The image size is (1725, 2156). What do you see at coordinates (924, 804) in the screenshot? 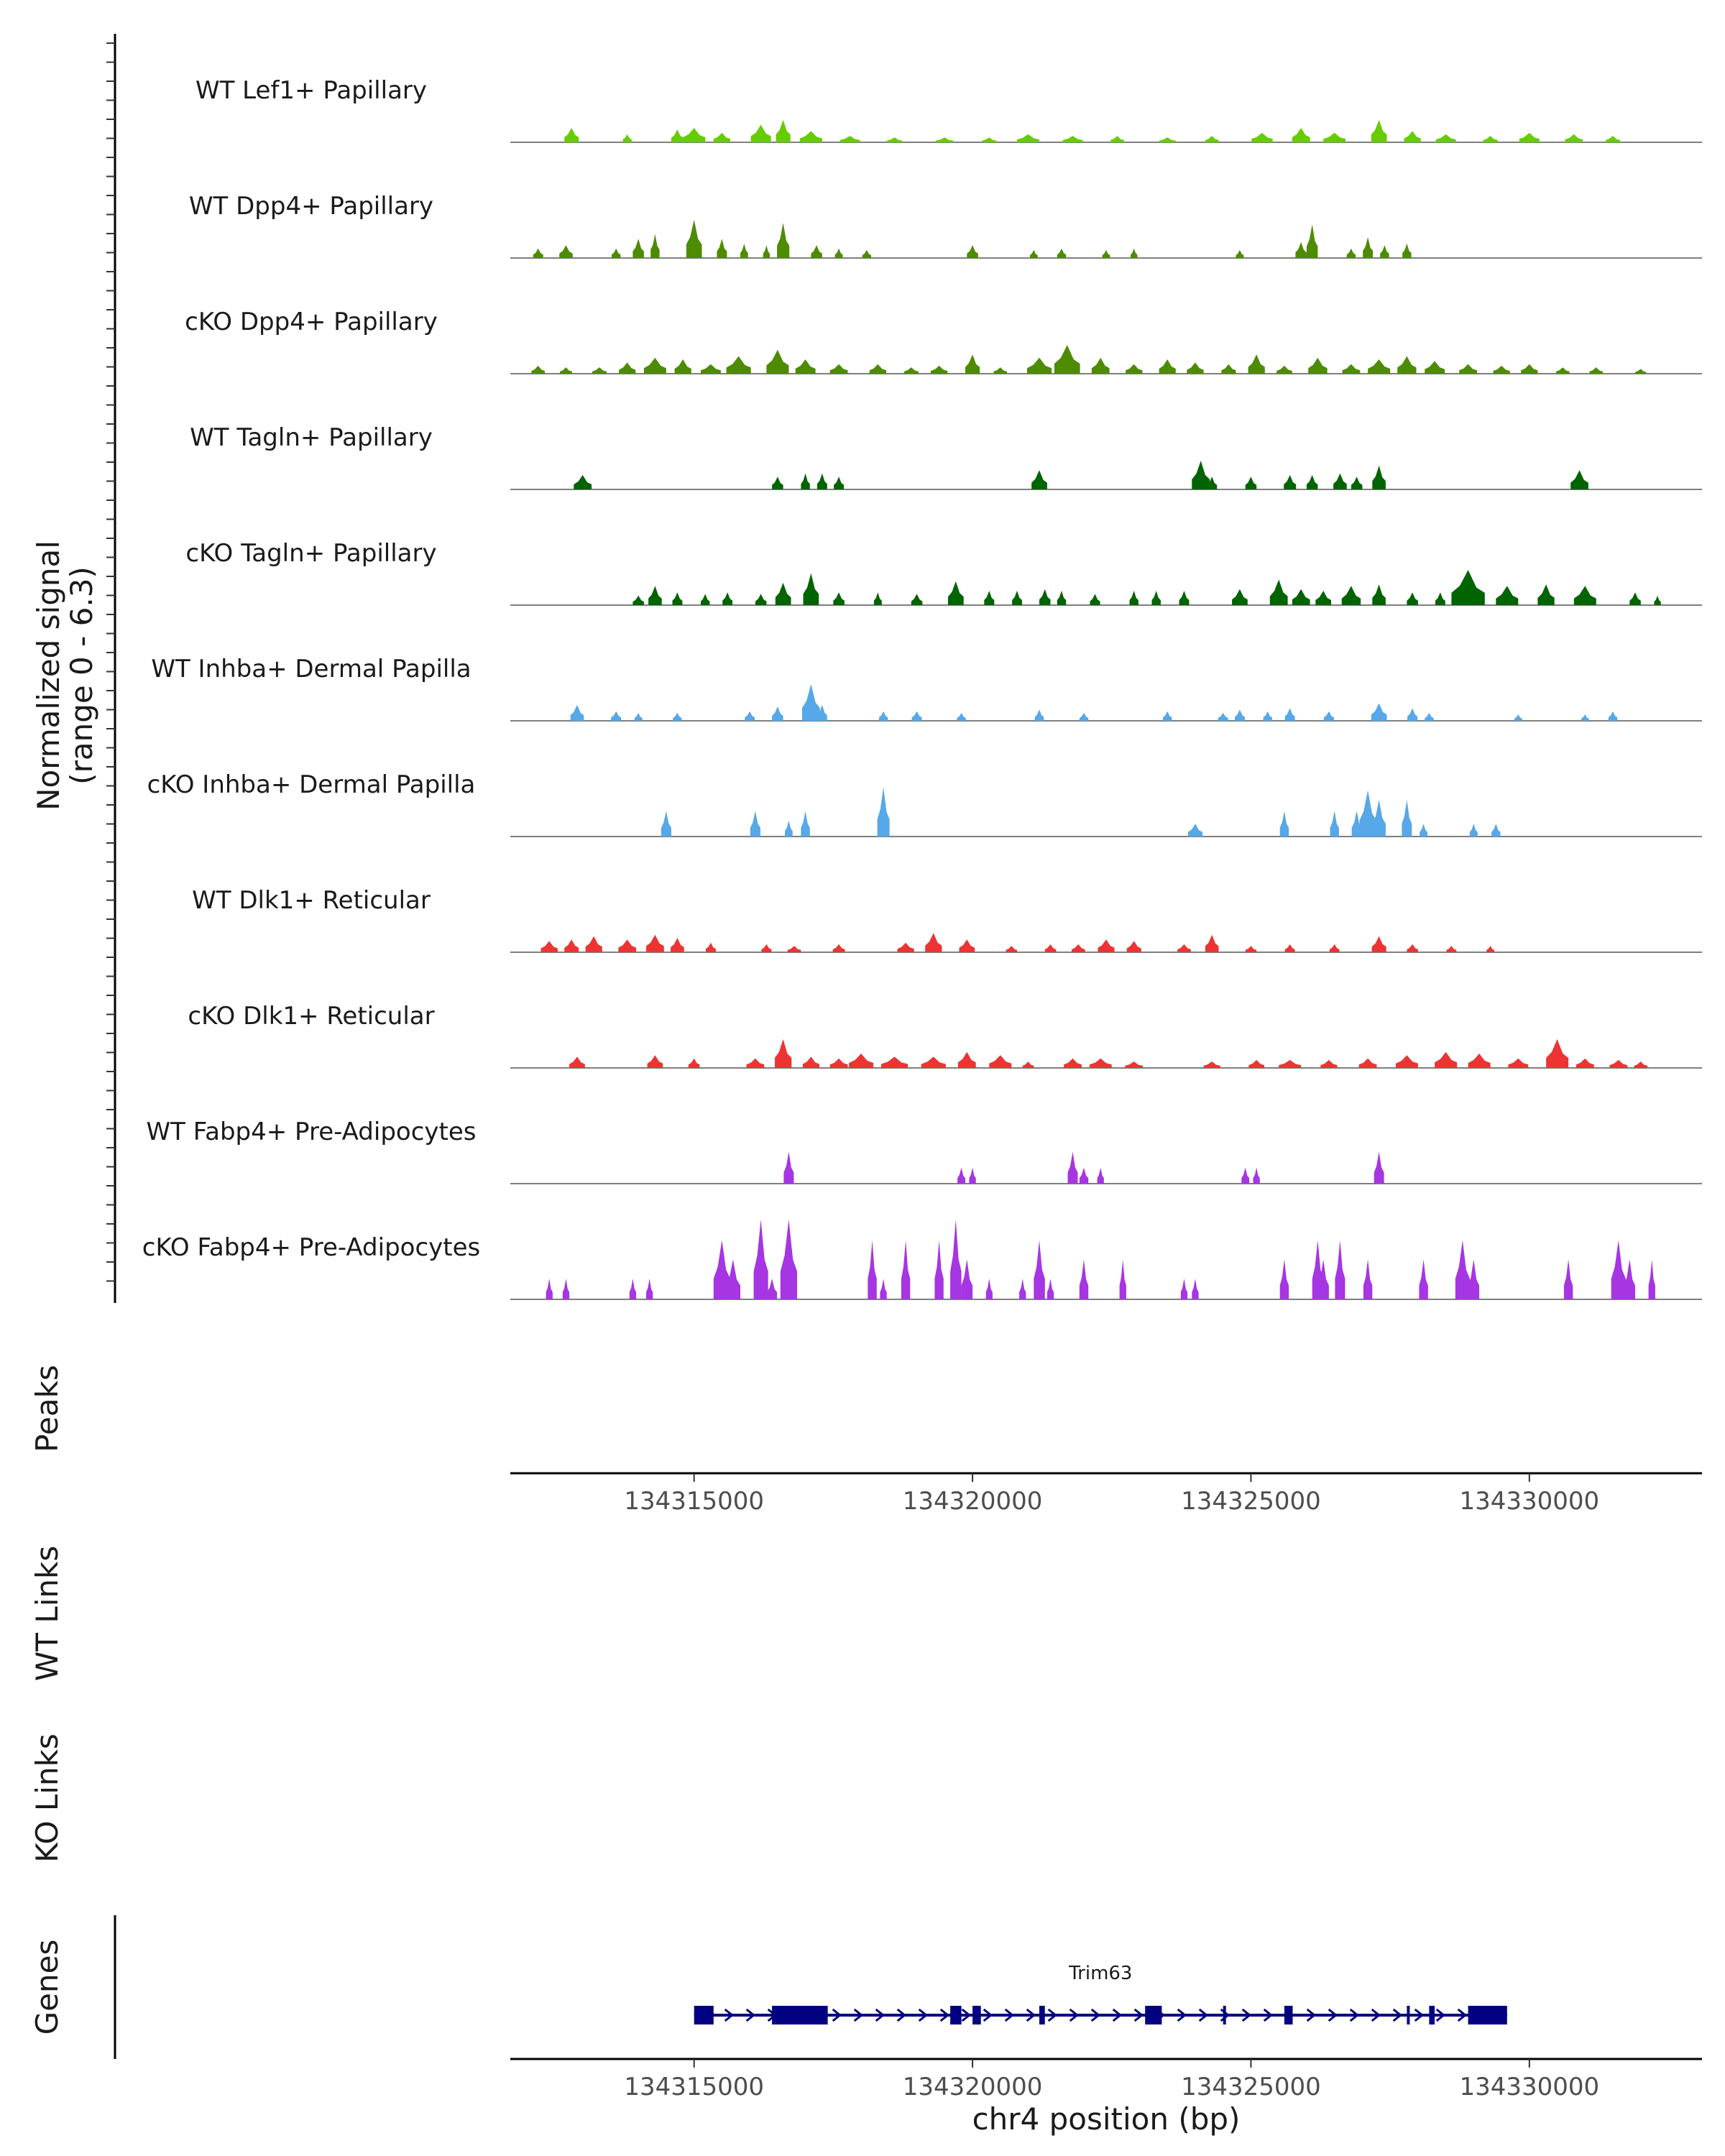
I see `track: cKO Inhba+ Dermal Papilla` at bounding box center [924, 804].